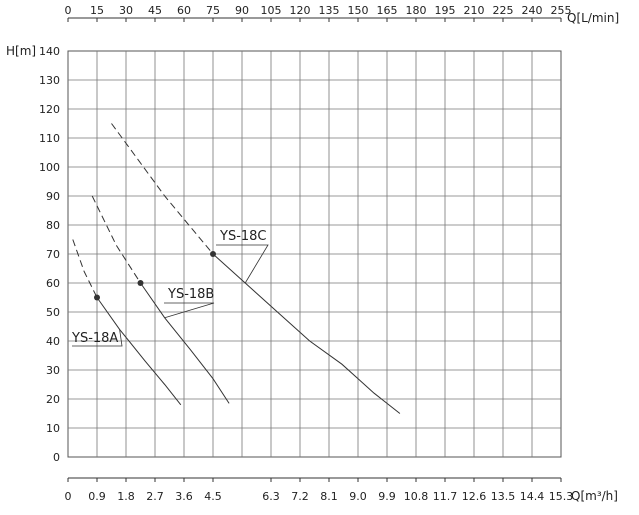  What do you see at coordinates (561, 496) in the screenshot?
I see `bottom-axis-tick-label: 15.3` at bounding box center [561, 496].